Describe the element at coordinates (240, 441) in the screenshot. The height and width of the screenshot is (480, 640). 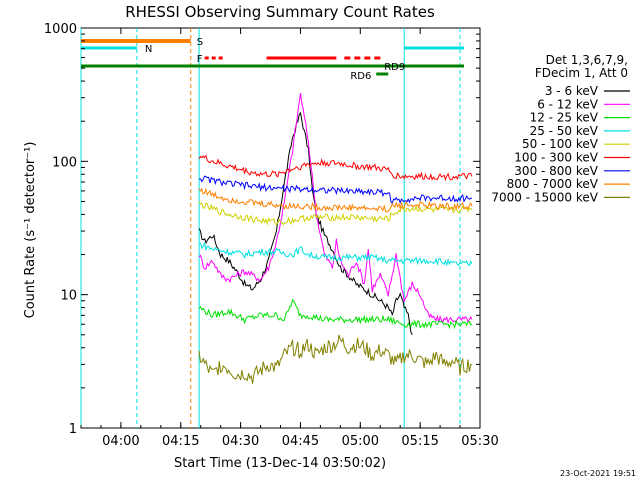
I see `x-tick-label-2: 04:30` at that location.